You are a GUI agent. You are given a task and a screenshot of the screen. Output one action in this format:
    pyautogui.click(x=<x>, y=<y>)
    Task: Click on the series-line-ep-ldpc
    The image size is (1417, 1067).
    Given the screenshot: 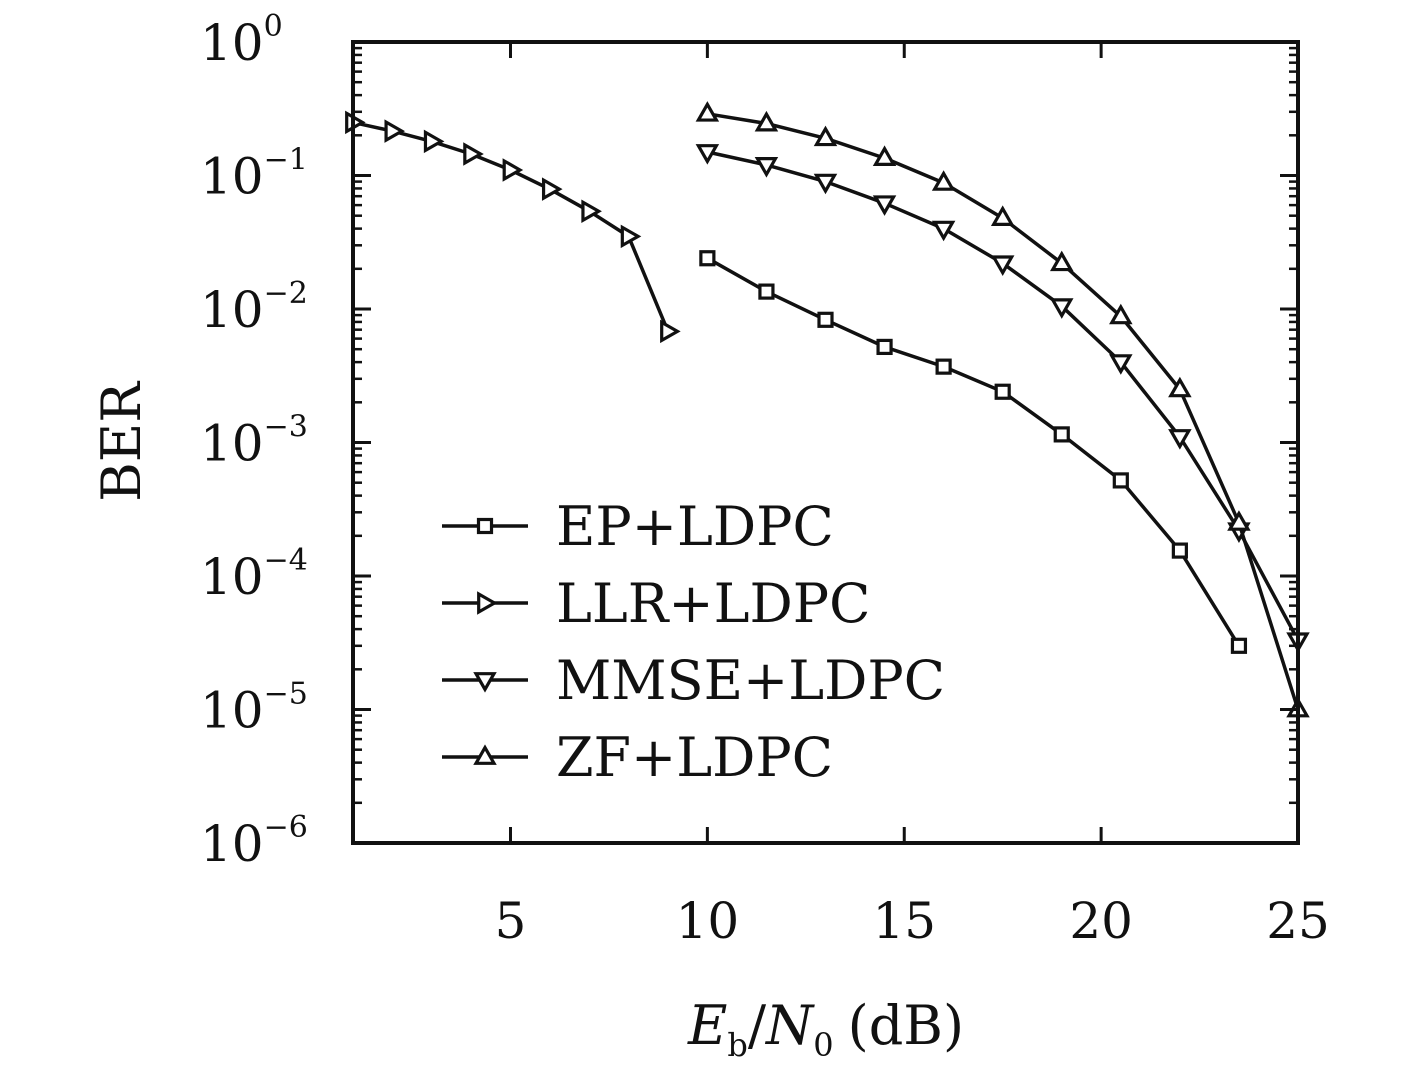 What is the action you would take?
    pyautogui.click(x=973, y=451)
    